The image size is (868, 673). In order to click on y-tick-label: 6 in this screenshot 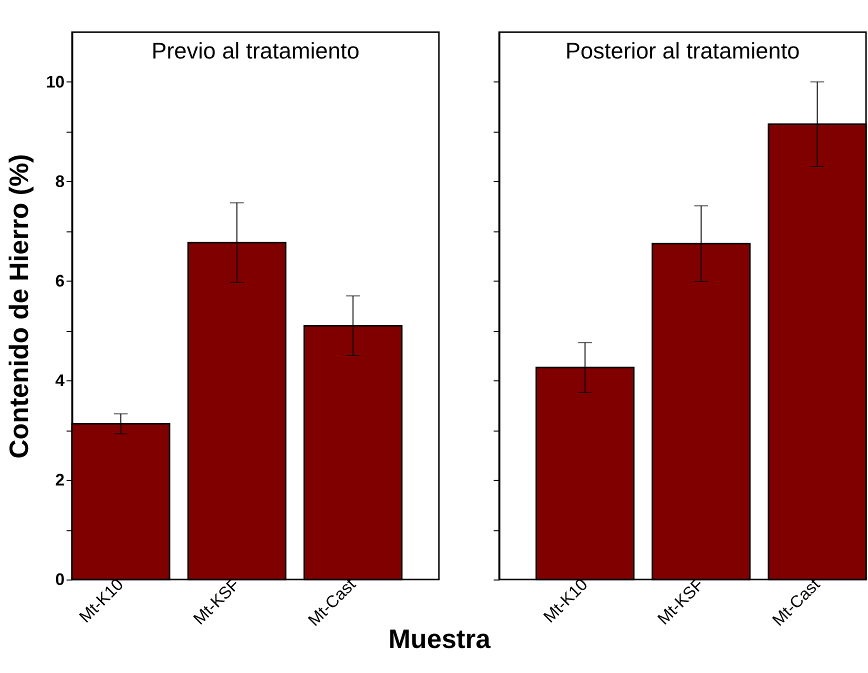, I will do `click(60, 280)`.